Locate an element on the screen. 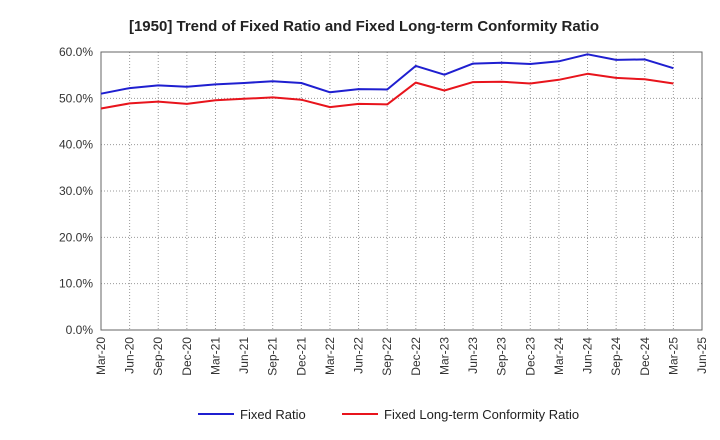 The image size is (720, 440). x-tick-label: Mar-24 is located at coordinates (559, 356).